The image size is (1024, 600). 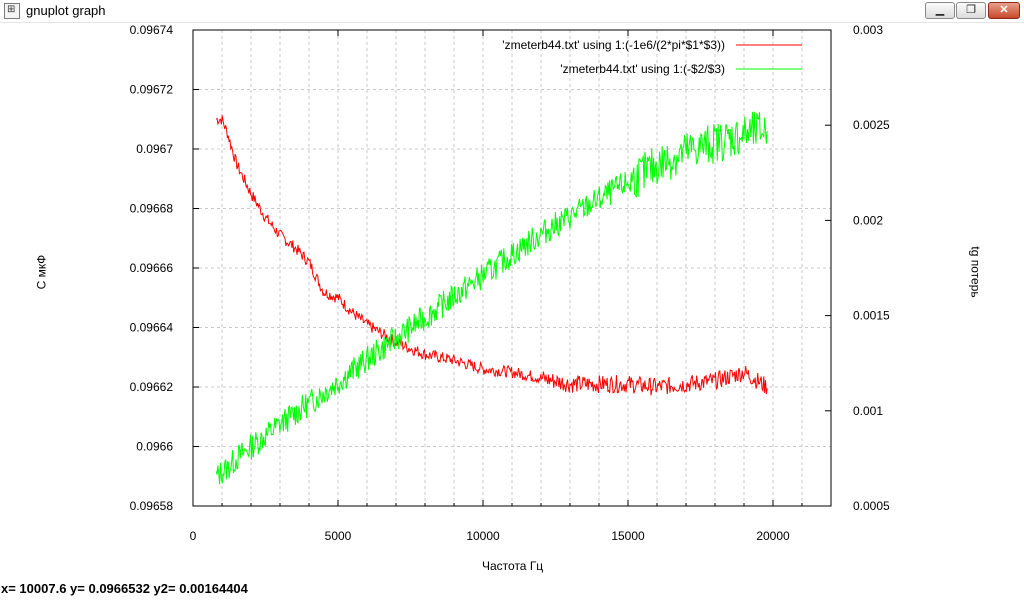 What do you see at coordinates (871, 125) in the screenshot?
I see `y2-tick-label: 0.0025` at bounding box center [871, 125].